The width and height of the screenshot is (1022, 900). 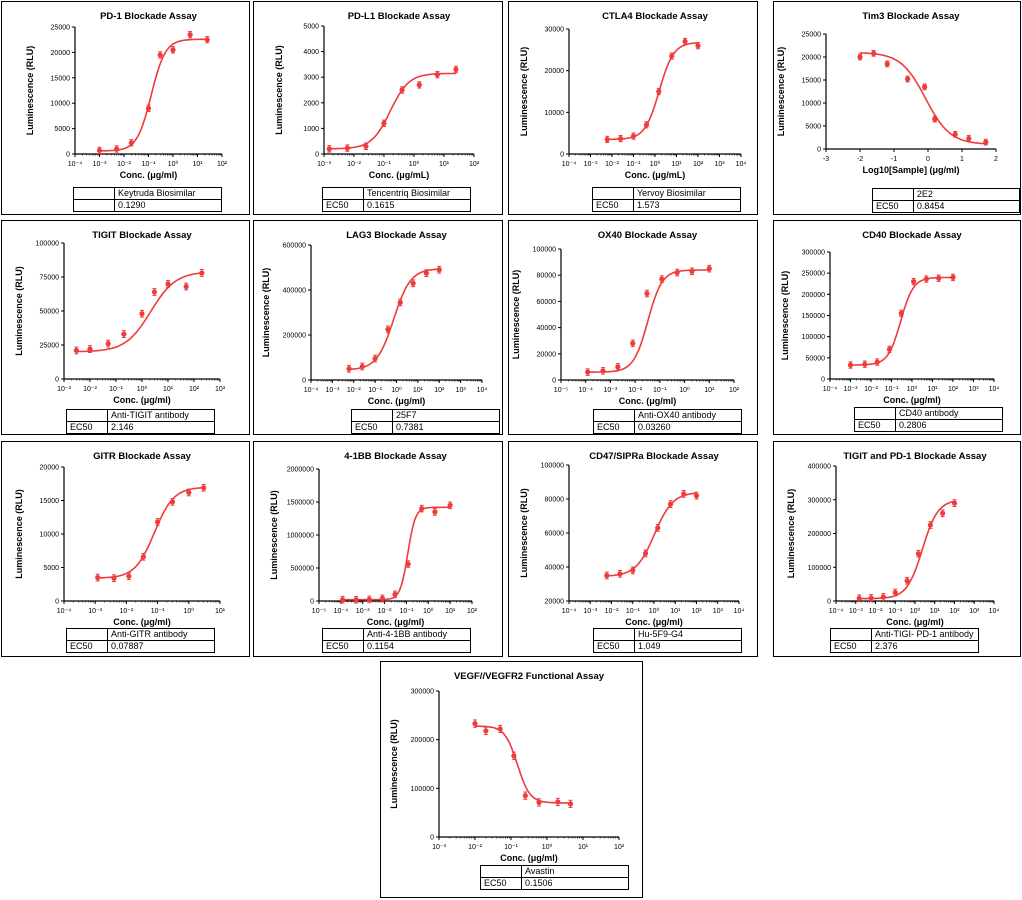 I want to click on y-tick-label: 20000, so click(x=61, y=53).